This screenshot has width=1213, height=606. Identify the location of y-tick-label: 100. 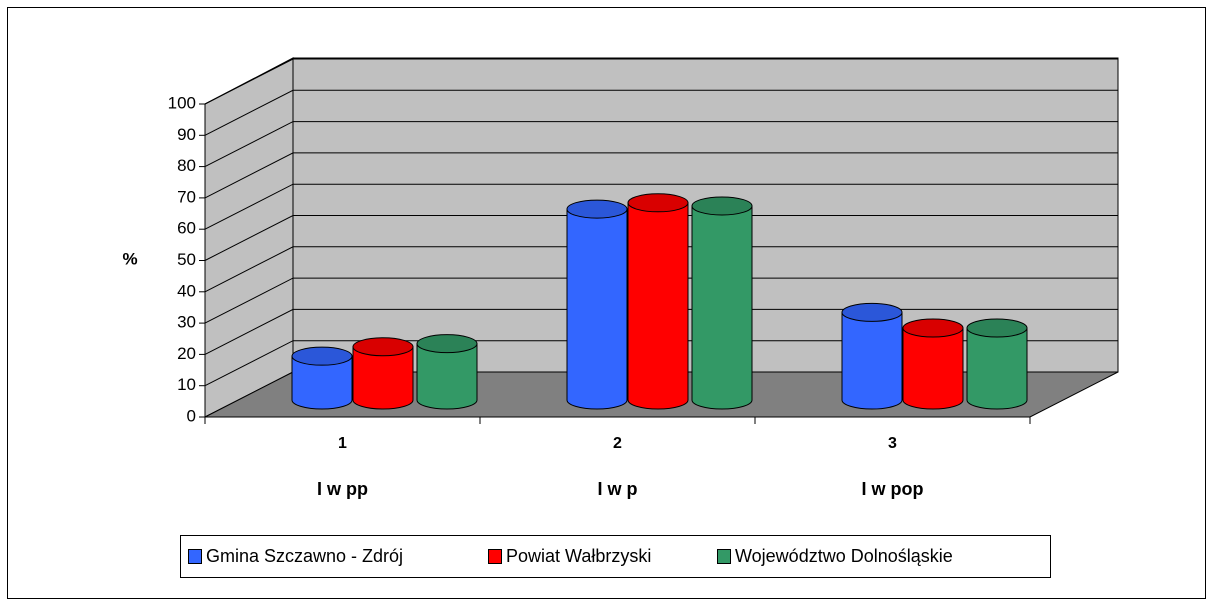
(182, 102).